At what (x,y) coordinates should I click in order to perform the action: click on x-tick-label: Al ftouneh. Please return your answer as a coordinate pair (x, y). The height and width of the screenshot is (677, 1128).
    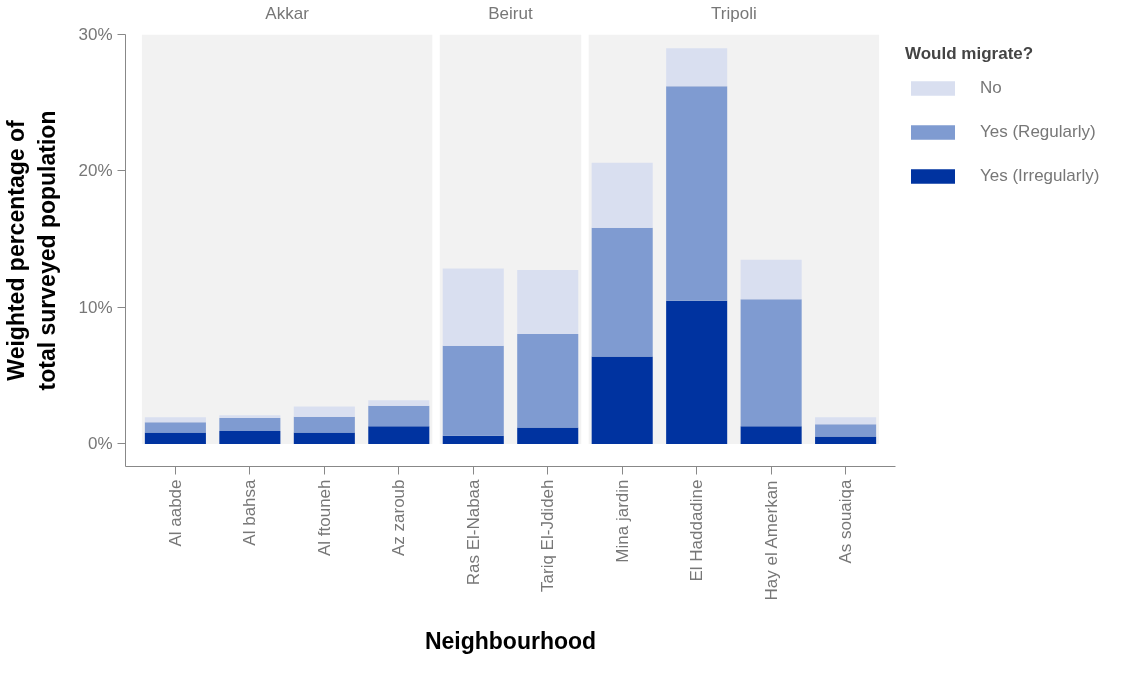
    Looking at the image, I should click on (324, 518).